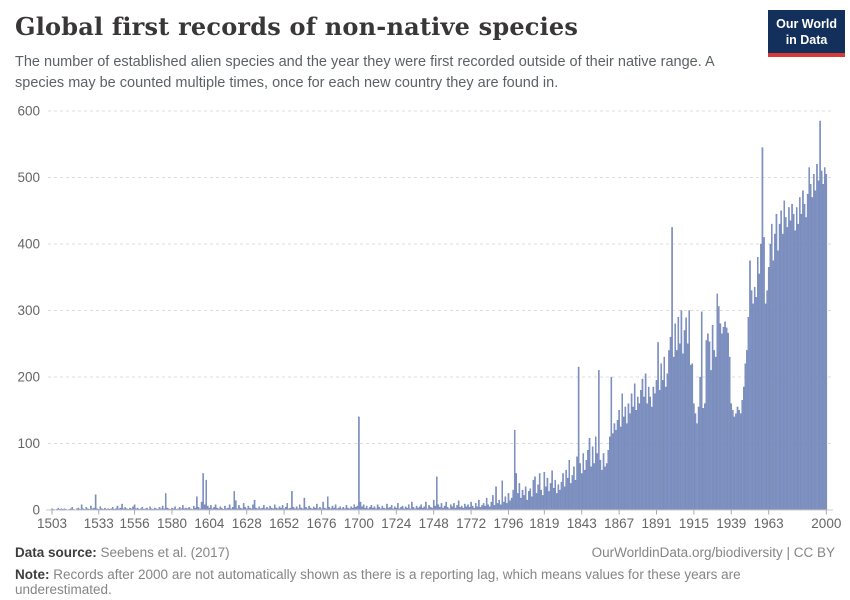  What do you see at coordinates (689, 410) in the screenshot?
I see `bar-1912` at bounding box center [689, 410].